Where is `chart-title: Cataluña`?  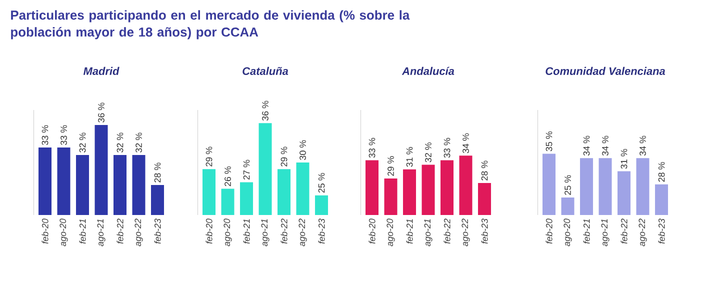 chart-title: Cataluña is located at coordinates (265, 70).